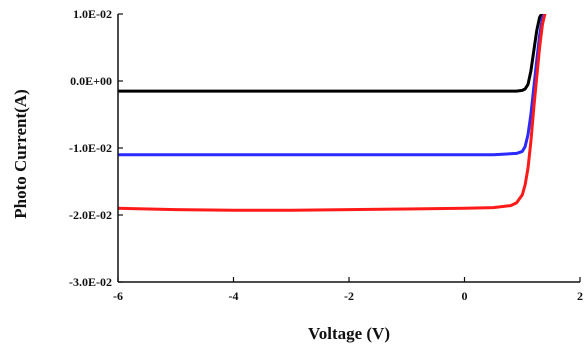 This screenshot has width=587, height=351. Describe the element at coordinates (90, 282) in the screenshot. I see `y-tick-label: -3.0E-02` at that location.